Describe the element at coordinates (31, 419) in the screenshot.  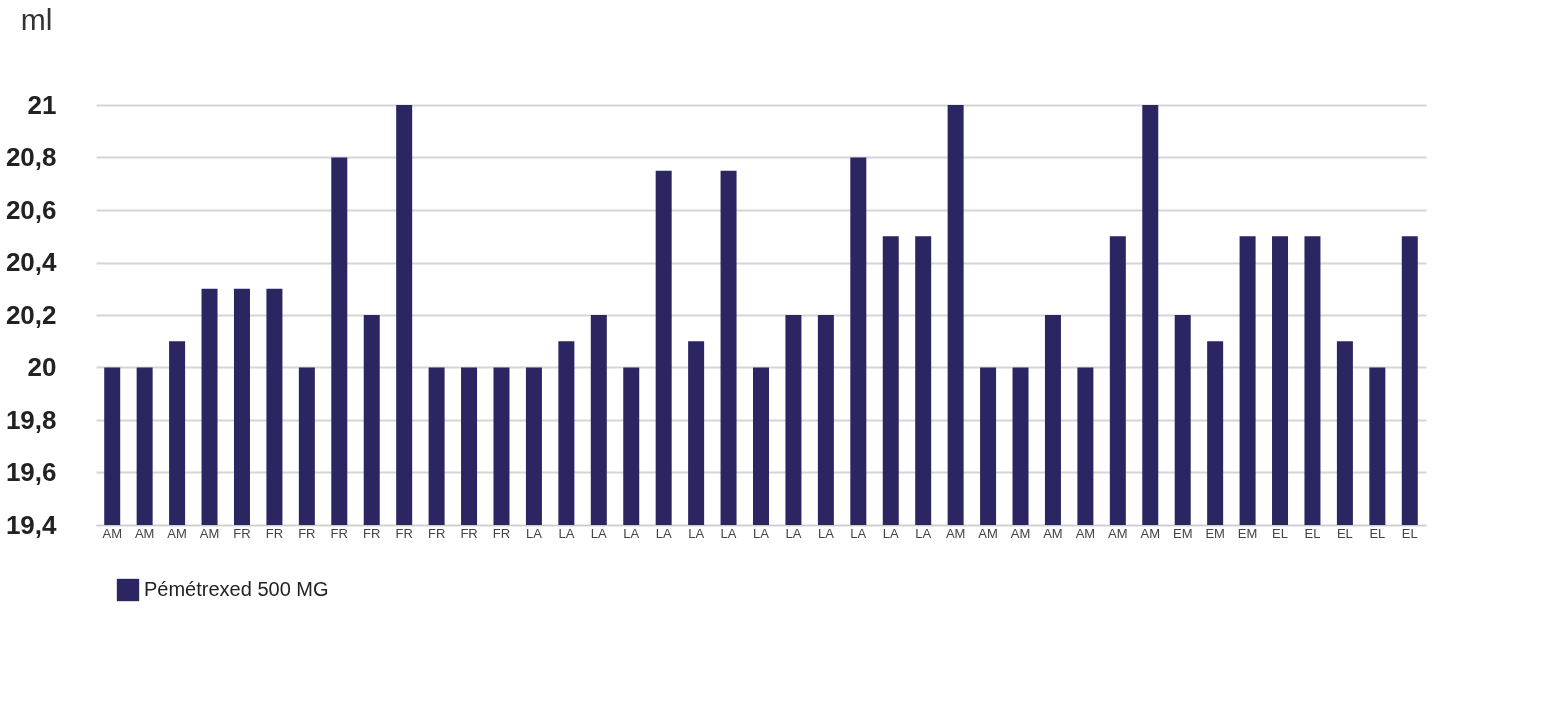
I see `y-tick-label: 19,8` at that location.